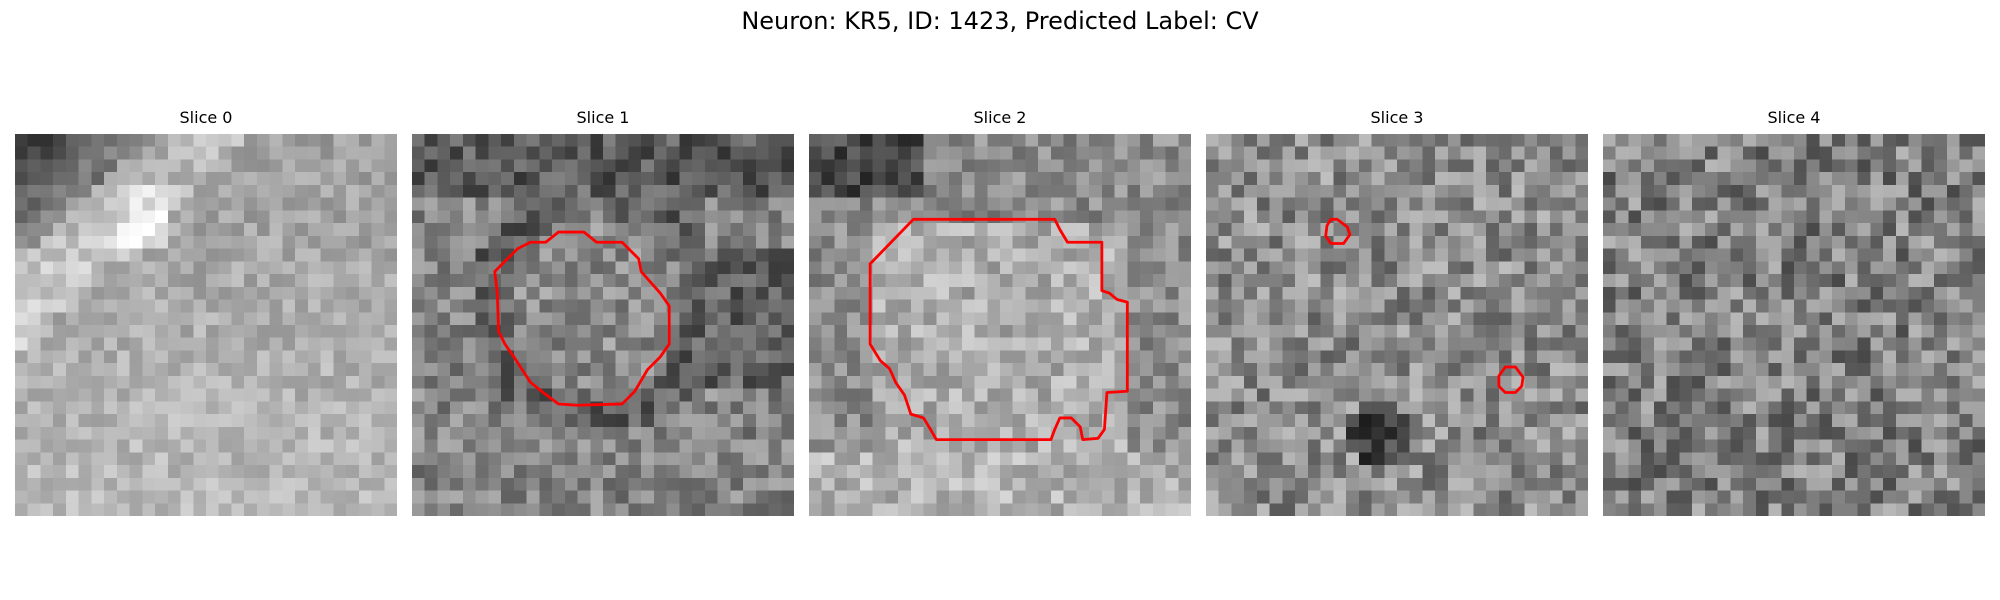  What do you see at coordinates (206, 117) in the screenshot?
I see `panel-title-slice-0: Slice 0` at bounding box center [206, 117].